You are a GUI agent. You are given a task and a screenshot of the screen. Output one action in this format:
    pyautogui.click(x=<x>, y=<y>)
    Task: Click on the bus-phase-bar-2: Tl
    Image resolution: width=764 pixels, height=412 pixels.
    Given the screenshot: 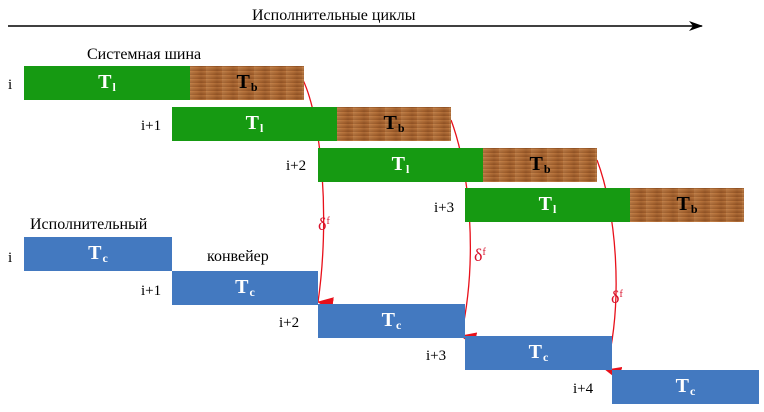 What is the action you would take?
    pyautogui.click(x=254, y=124)
    